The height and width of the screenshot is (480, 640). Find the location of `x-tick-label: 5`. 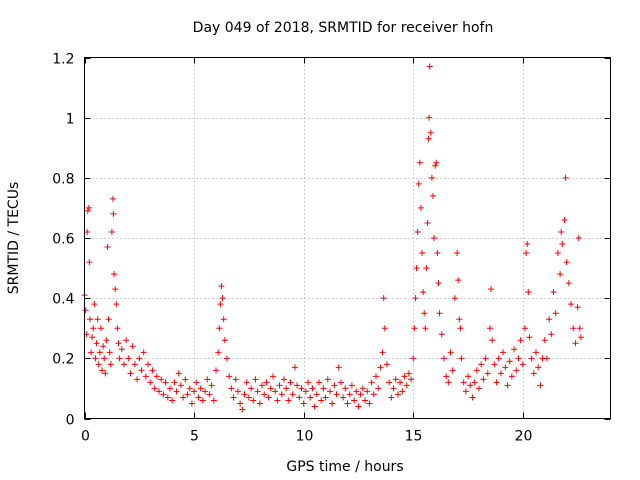

x-tick-label: 5 is located at coordinates (194, 437).